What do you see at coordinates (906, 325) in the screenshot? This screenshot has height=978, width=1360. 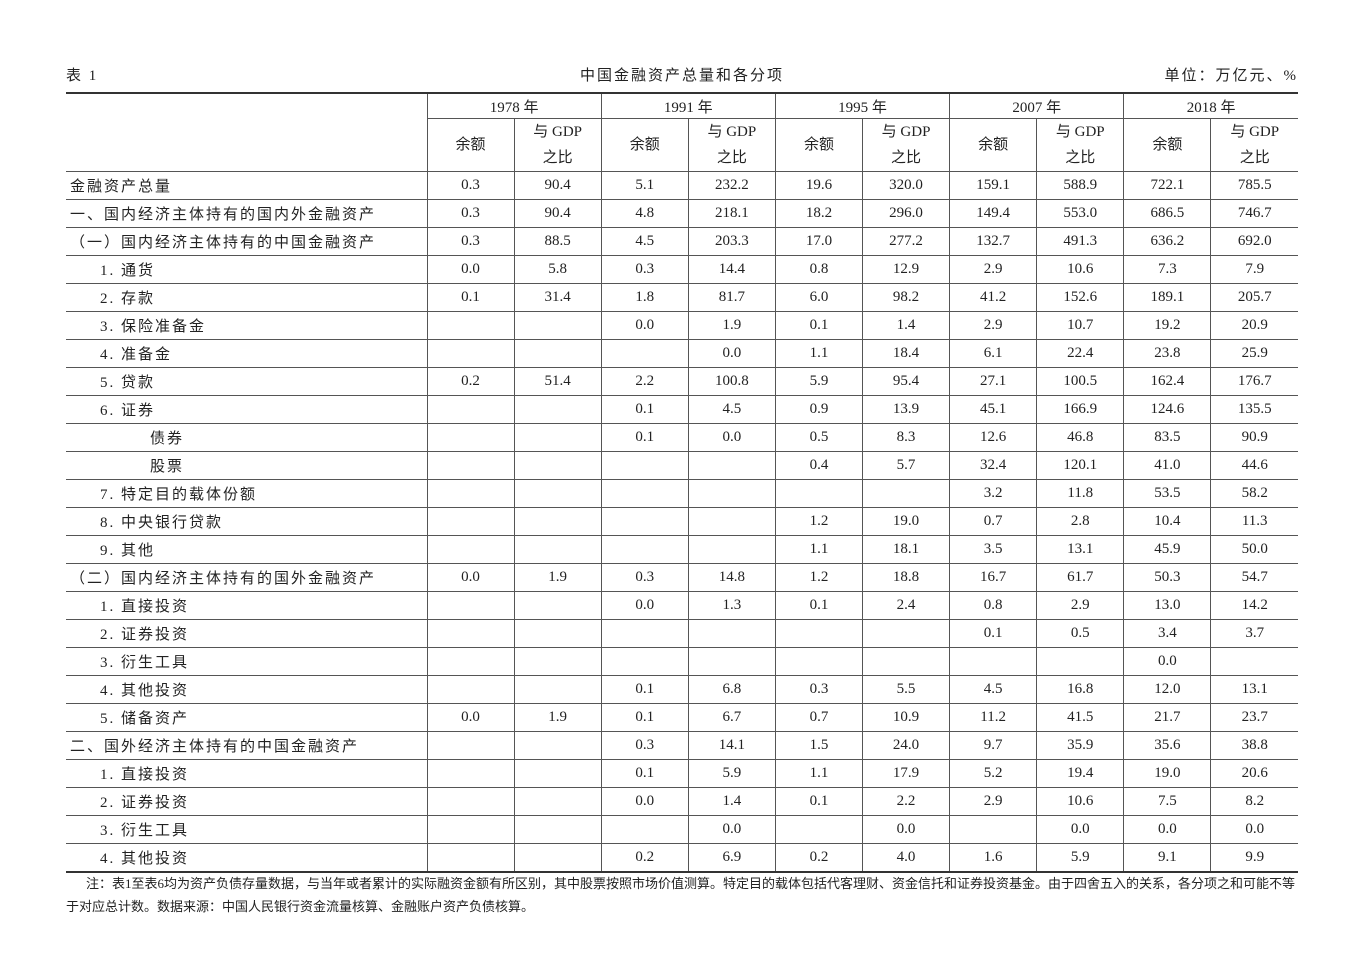 I see `value-cell: 1.4` at bounding box center [906, 325].